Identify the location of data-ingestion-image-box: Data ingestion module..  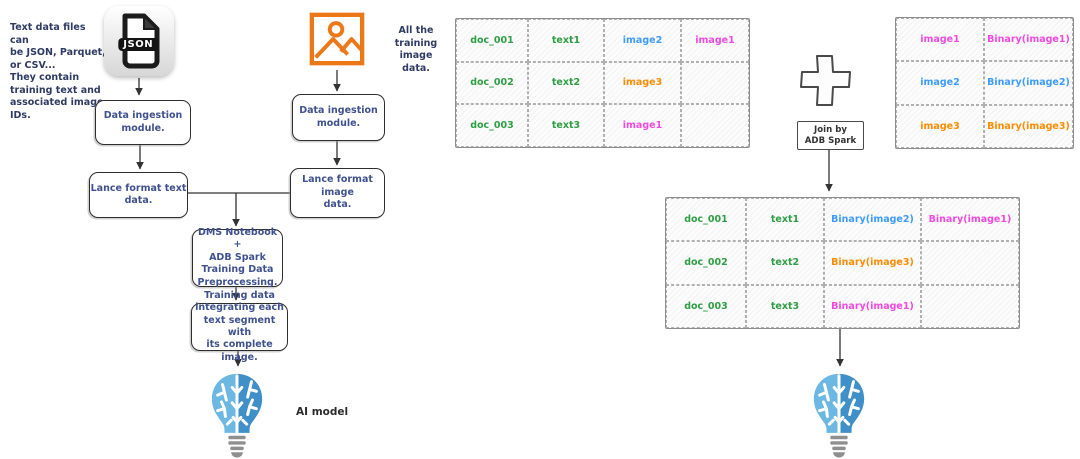
(338, 117).